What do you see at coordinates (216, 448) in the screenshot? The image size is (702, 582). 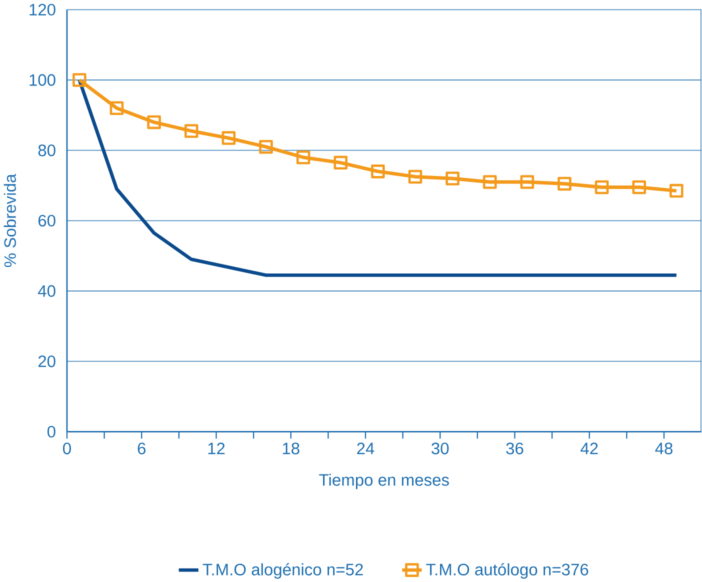 I see `x-tick-label: 12` at bounding box center [216, 448].